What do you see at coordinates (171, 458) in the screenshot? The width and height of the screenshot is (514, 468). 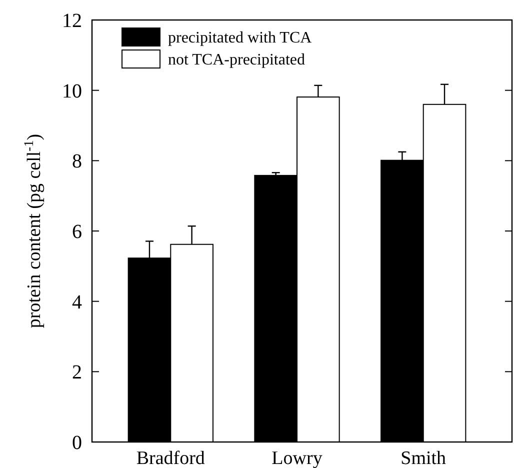 I see `x-tick-label: Bradford` at bounding box center [171, 458].